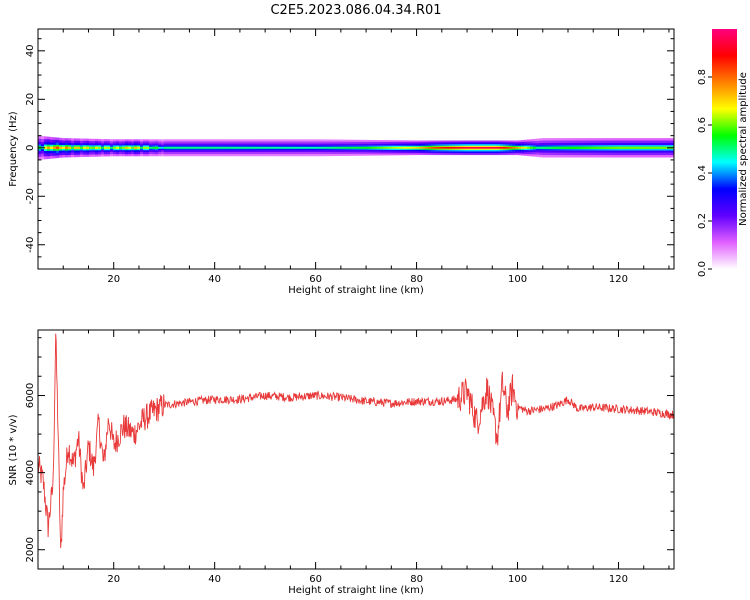 This screenshot has width=750, height=600. What do you see at coordinates (356, 147) in the screenshot?
I see `spectrogram-heatmap` at bounding box center [356, 147].